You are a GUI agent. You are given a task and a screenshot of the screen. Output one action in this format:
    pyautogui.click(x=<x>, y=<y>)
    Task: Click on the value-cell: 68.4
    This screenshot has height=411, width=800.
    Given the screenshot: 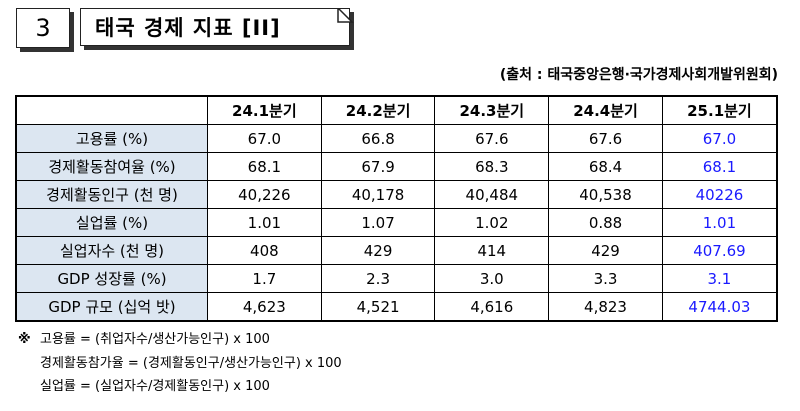 What is the action you would take?
    pyautogui.click(x=605, y=166)
    